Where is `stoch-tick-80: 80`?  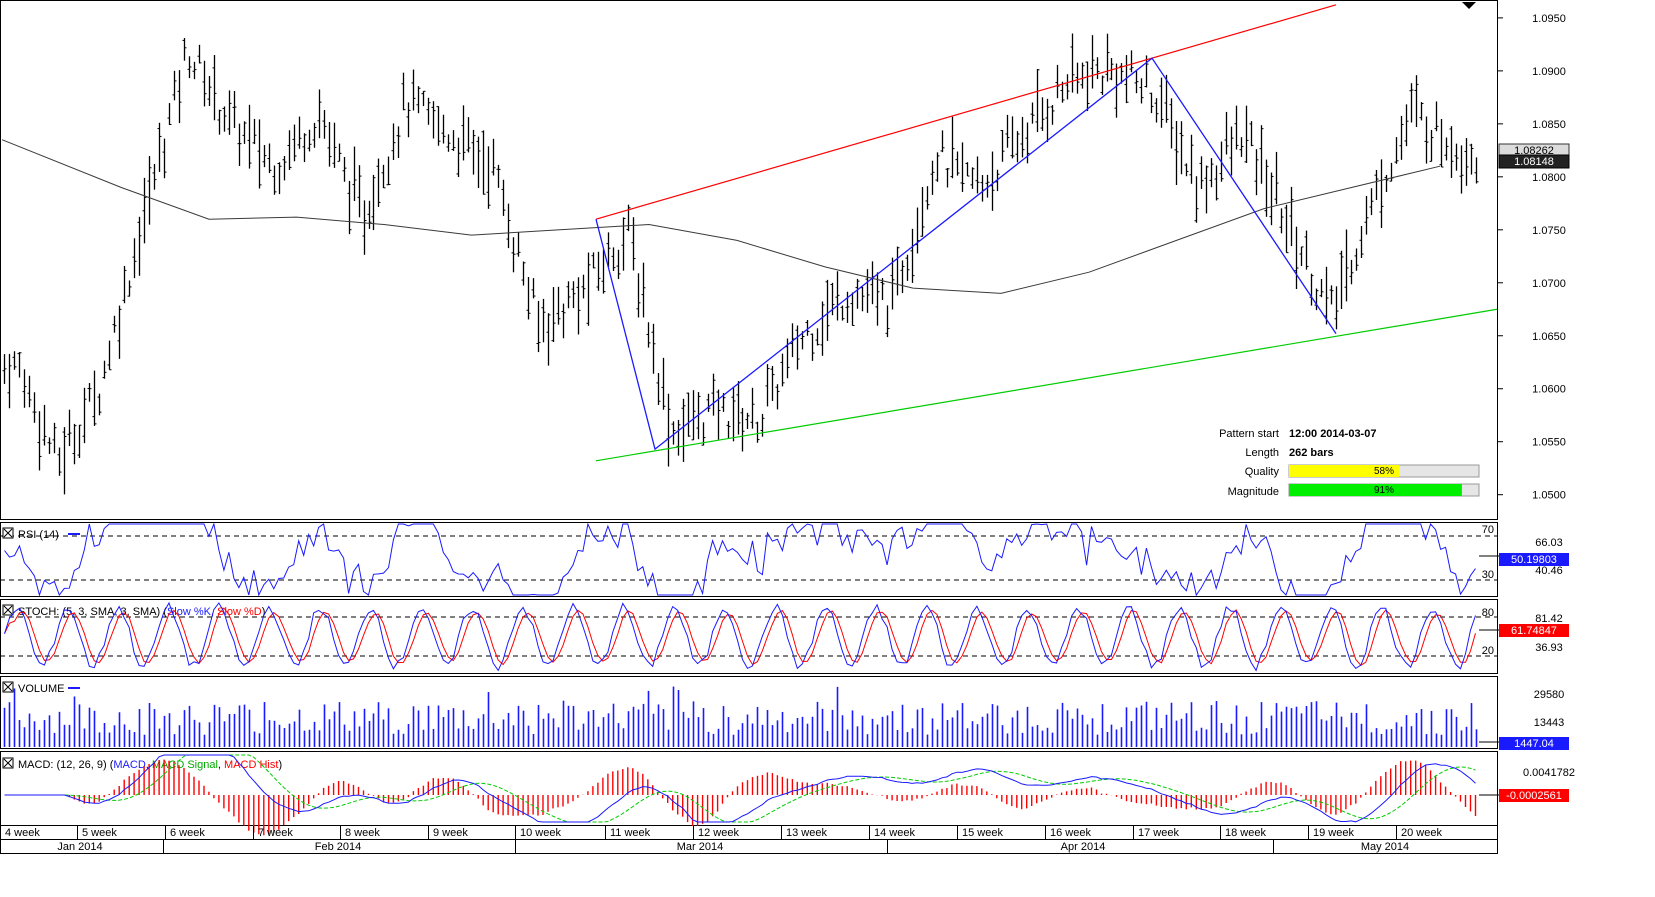 stoch-tick-80: 80 is located at coordinates (1488, 613).